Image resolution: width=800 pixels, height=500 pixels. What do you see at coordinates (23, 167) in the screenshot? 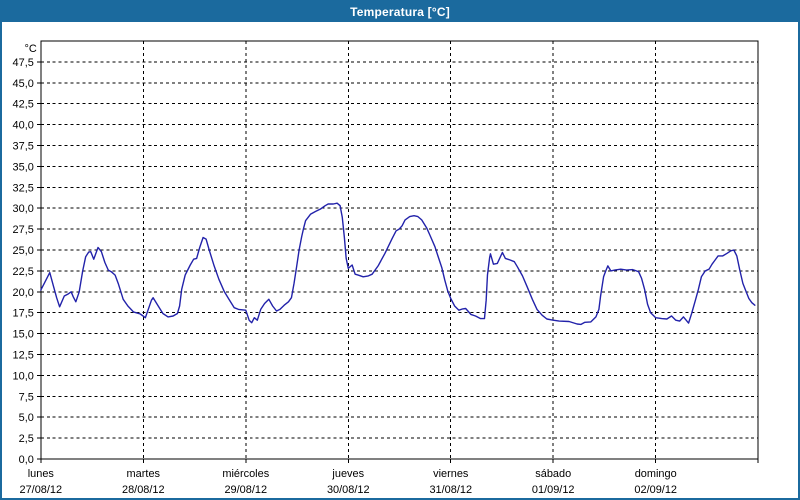
I see `y-tick-label: 35,0` at bounding box center [23, 167].